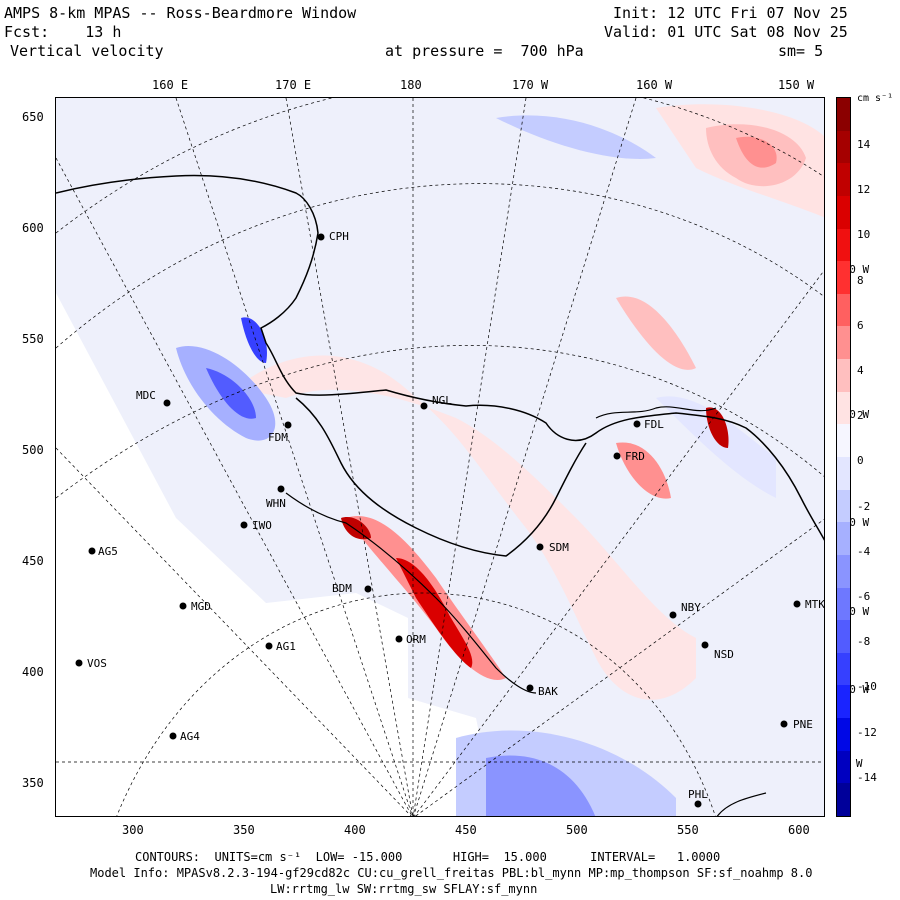 Image resolution: width=900 pixels, height=900 pixels. What do you see at coordinates (286, 646) in the screenshot?
I see `station-label: AG1` at bounding box center [286, 646].